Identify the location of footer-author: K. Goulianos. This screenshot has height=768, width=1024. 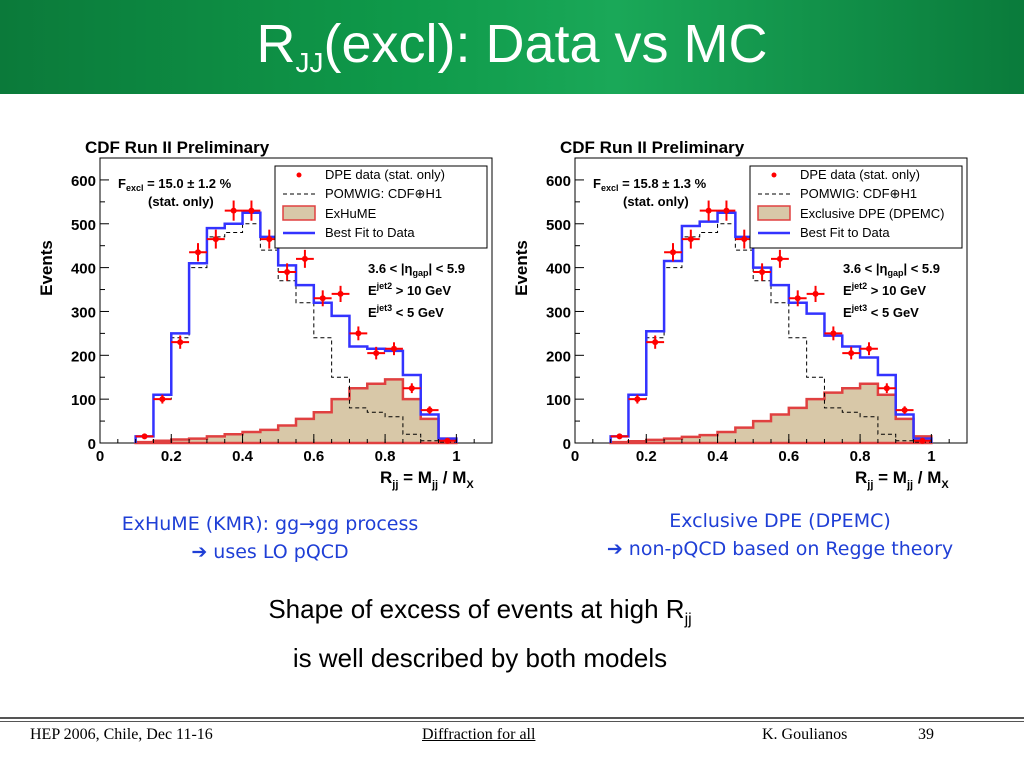
(805, 734).